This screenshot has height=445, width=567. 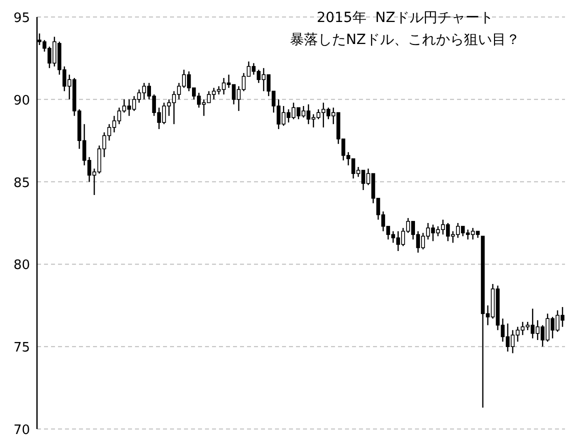 I want to click on y-tick-label: 85, so click(x=21, y=183).